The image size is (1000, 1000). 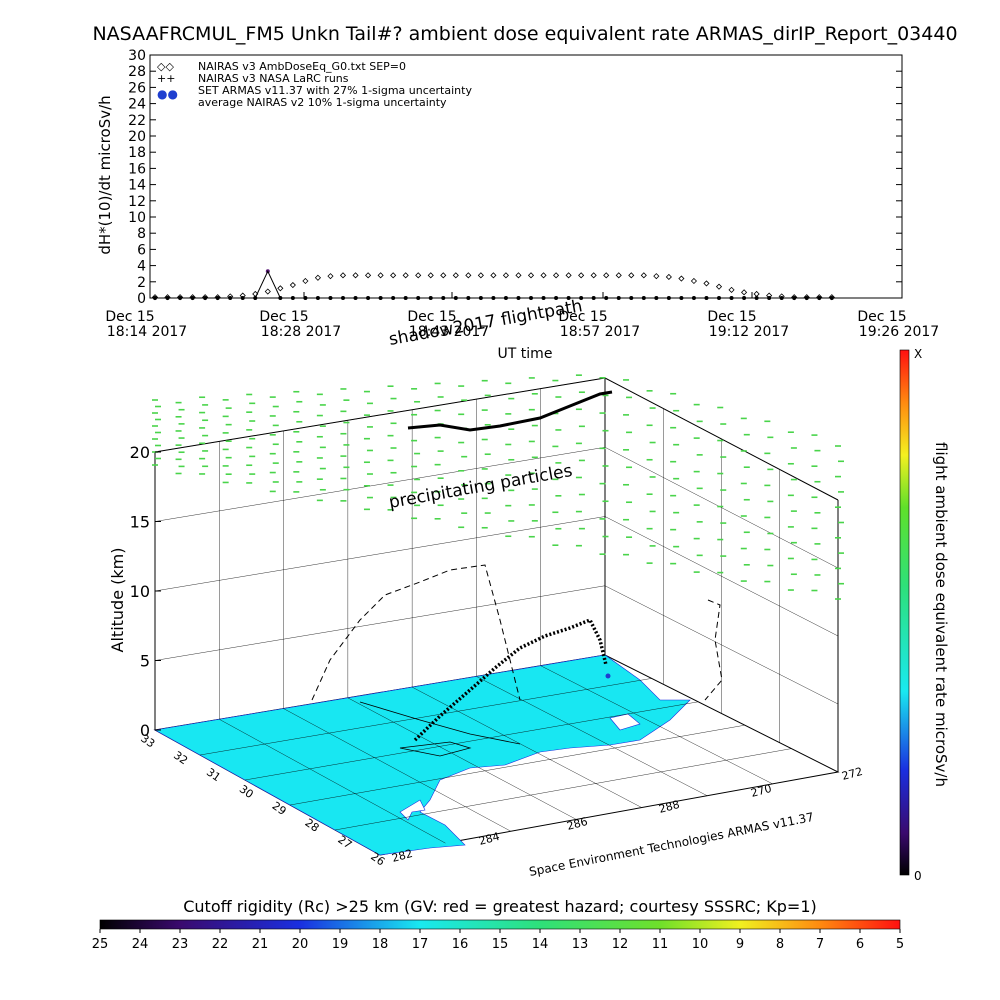 What do you see at coordinates (100, 944) in the screenshot?
I see `rigidity-tick-label: 25` at bounding box center [100, 944].